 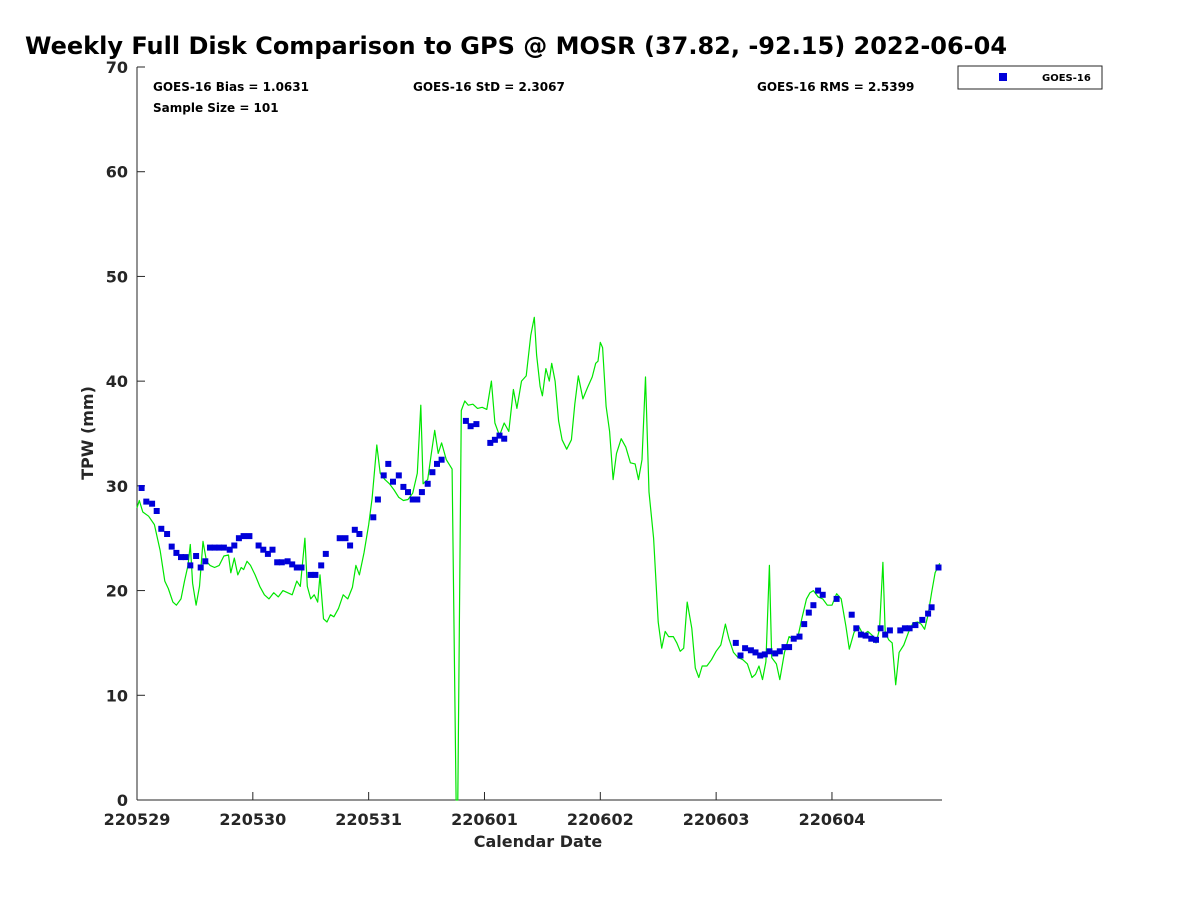 I want to click on y-tick-label: 30, so click(x=117, y=486).